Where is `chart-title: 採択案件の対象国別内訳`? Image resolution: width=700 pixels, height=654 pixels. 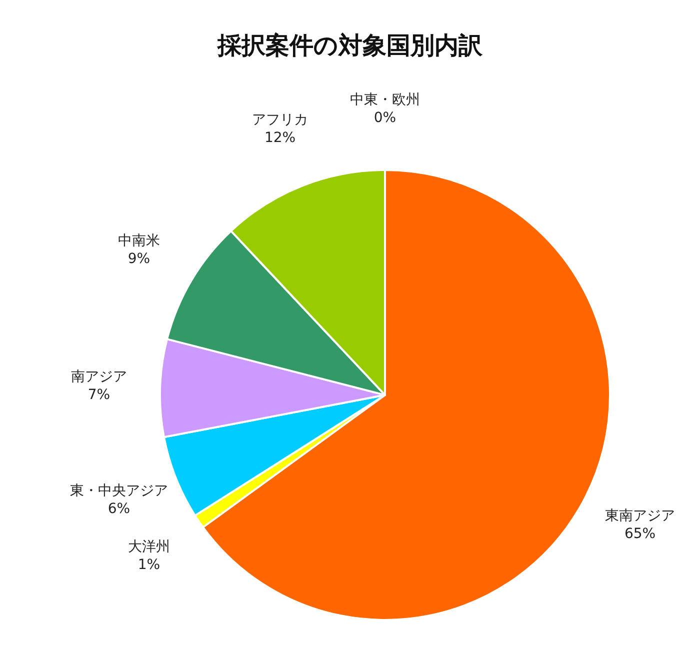 chart-title: 採択案件の対象国別内訳 is located at coordinates (350, 45).